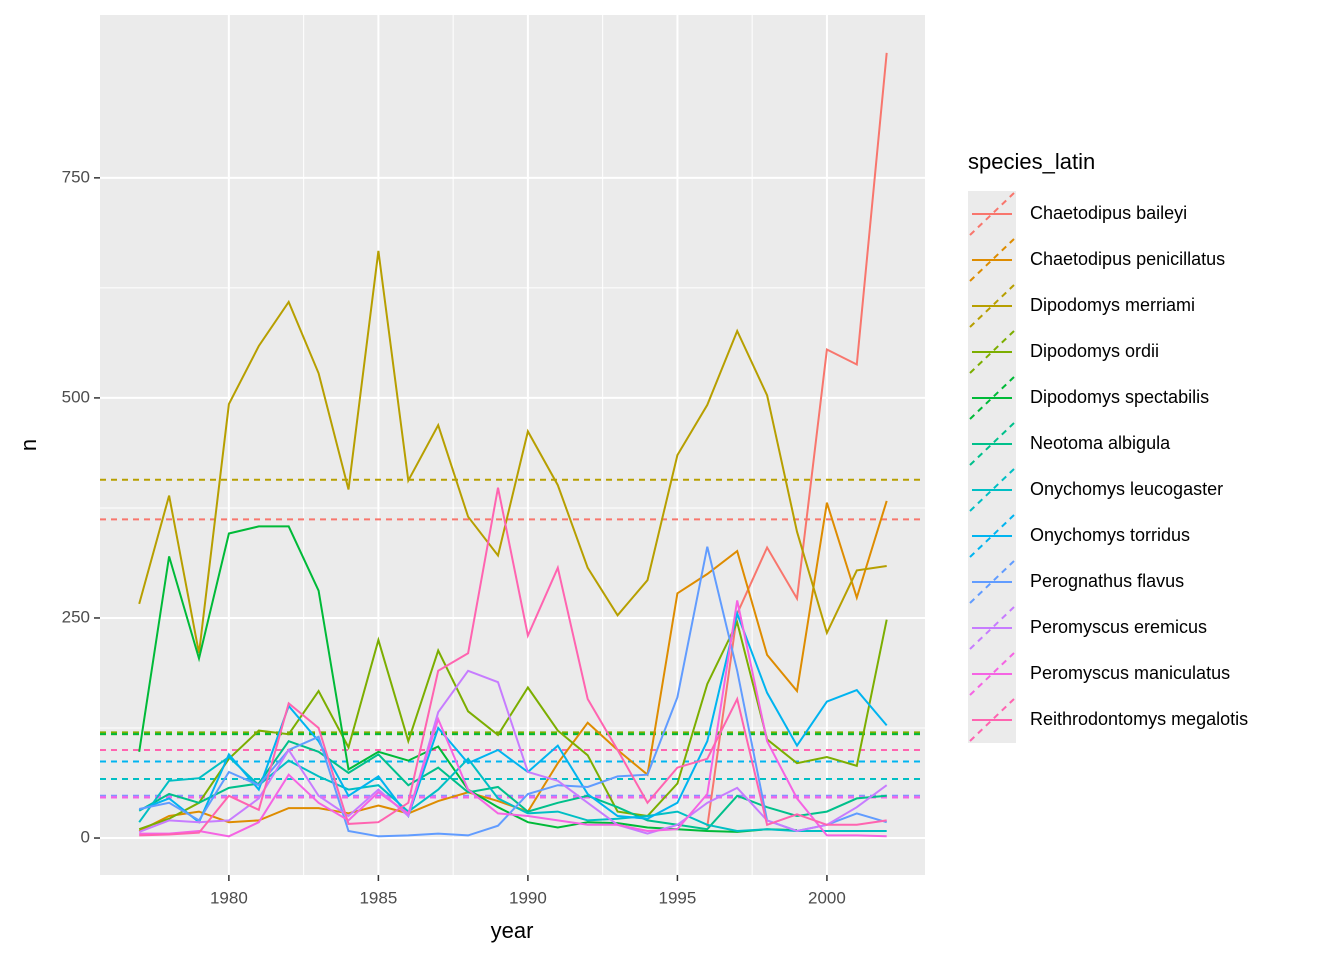 This screenshot has height=965, width=1344. I want to click on legend-label: Peromyscus eremicus, so click(1118, 627).